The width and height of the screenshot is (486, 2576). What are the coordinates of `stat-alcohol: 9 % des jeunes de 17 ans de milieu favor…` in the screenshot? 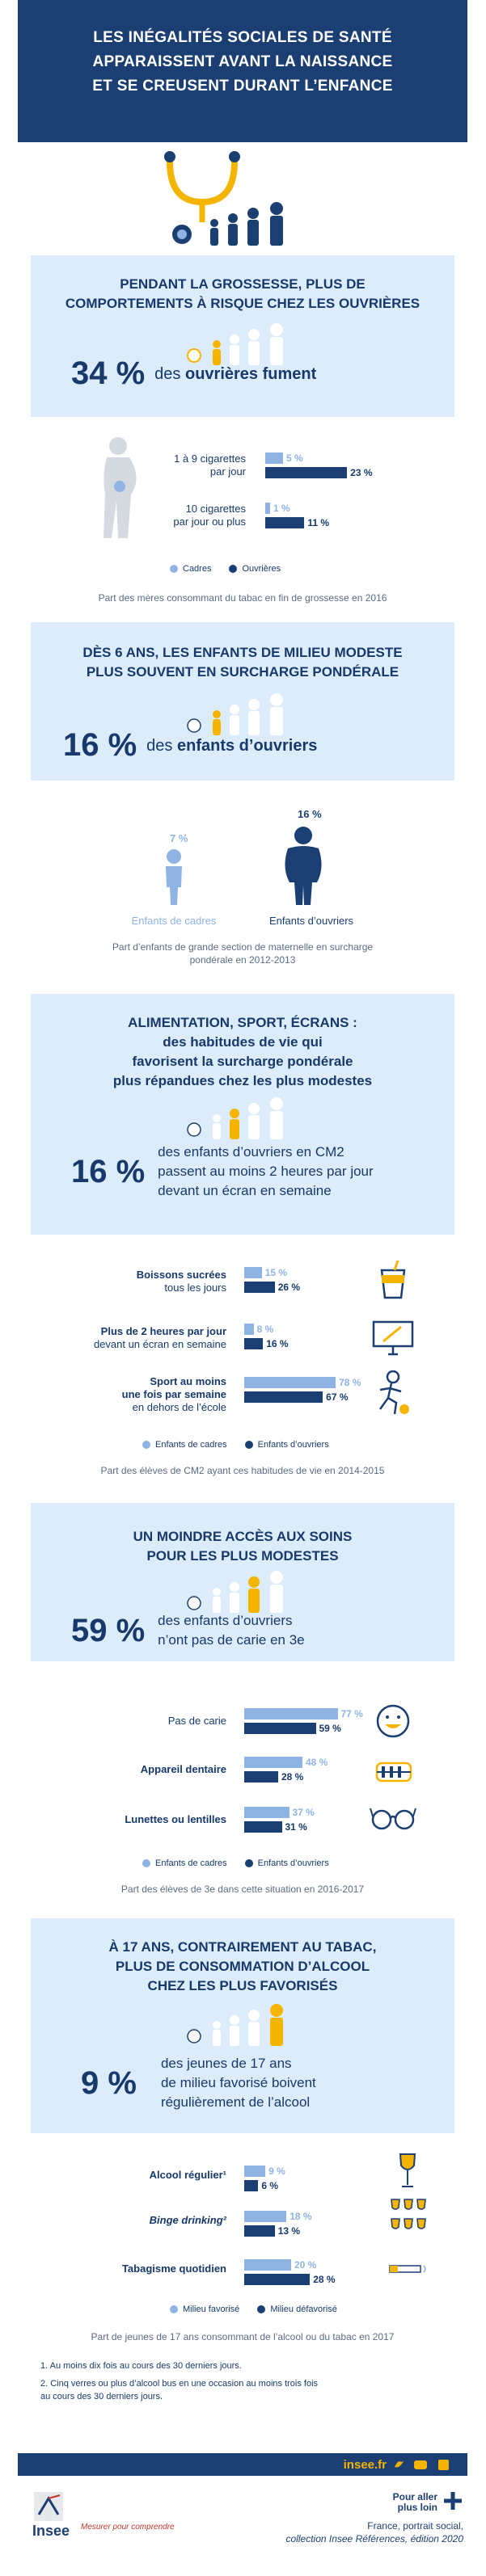 It's located at (198, 2083).